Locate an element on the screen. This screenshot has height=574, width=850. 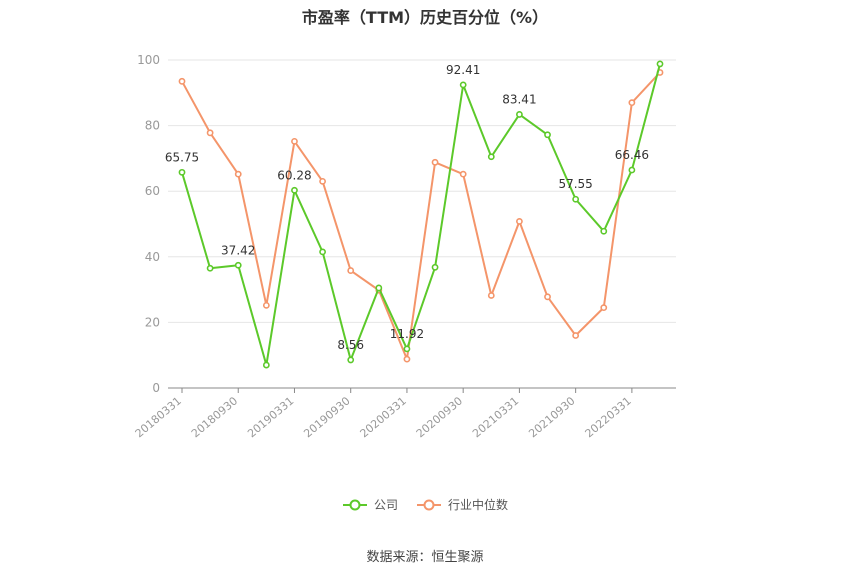
x-tick-label: 20180930 is located at coordinates (214, 417).